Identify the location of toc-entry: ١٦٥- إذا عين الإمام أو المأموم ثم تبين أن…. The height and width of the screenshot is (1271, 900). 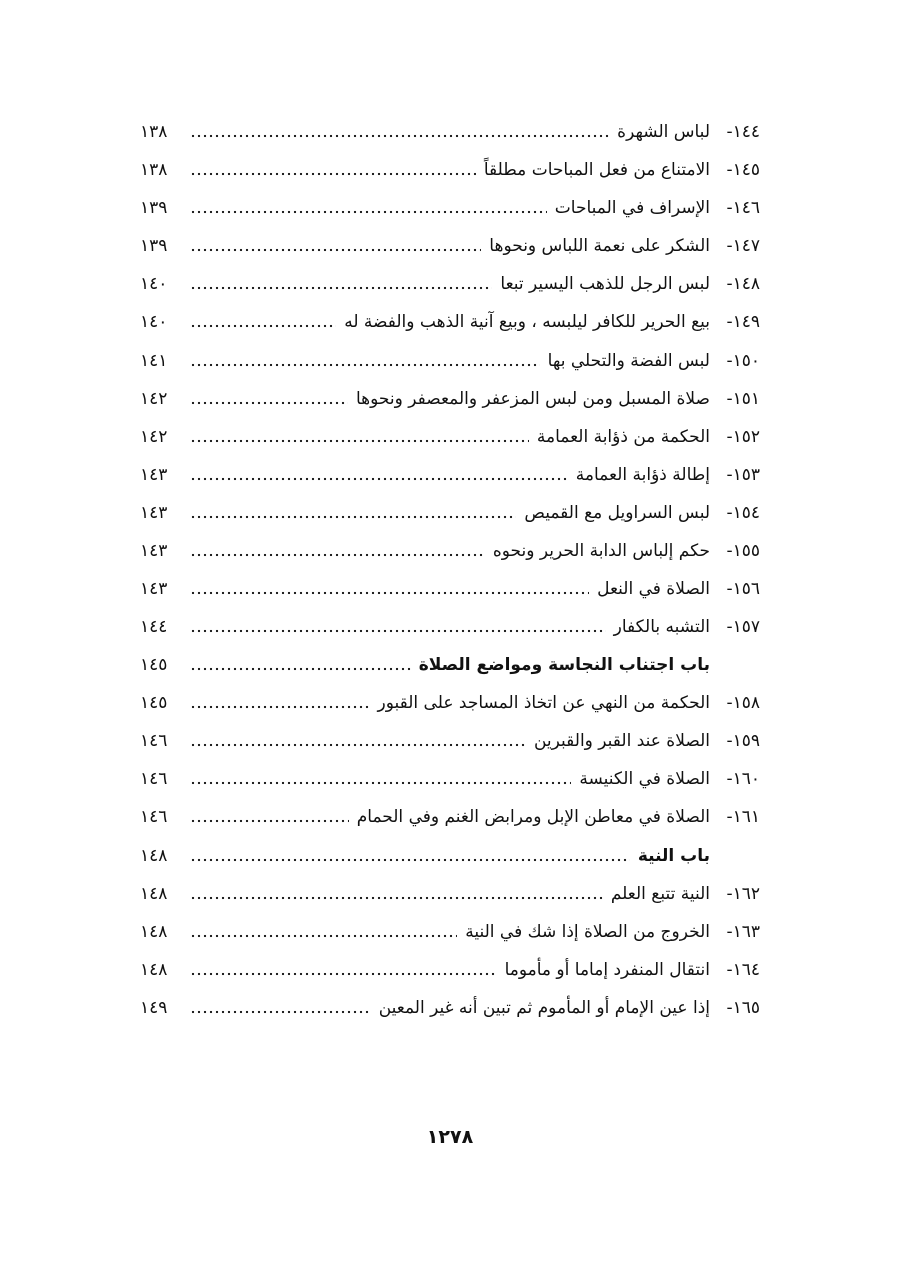
(450, 1008).